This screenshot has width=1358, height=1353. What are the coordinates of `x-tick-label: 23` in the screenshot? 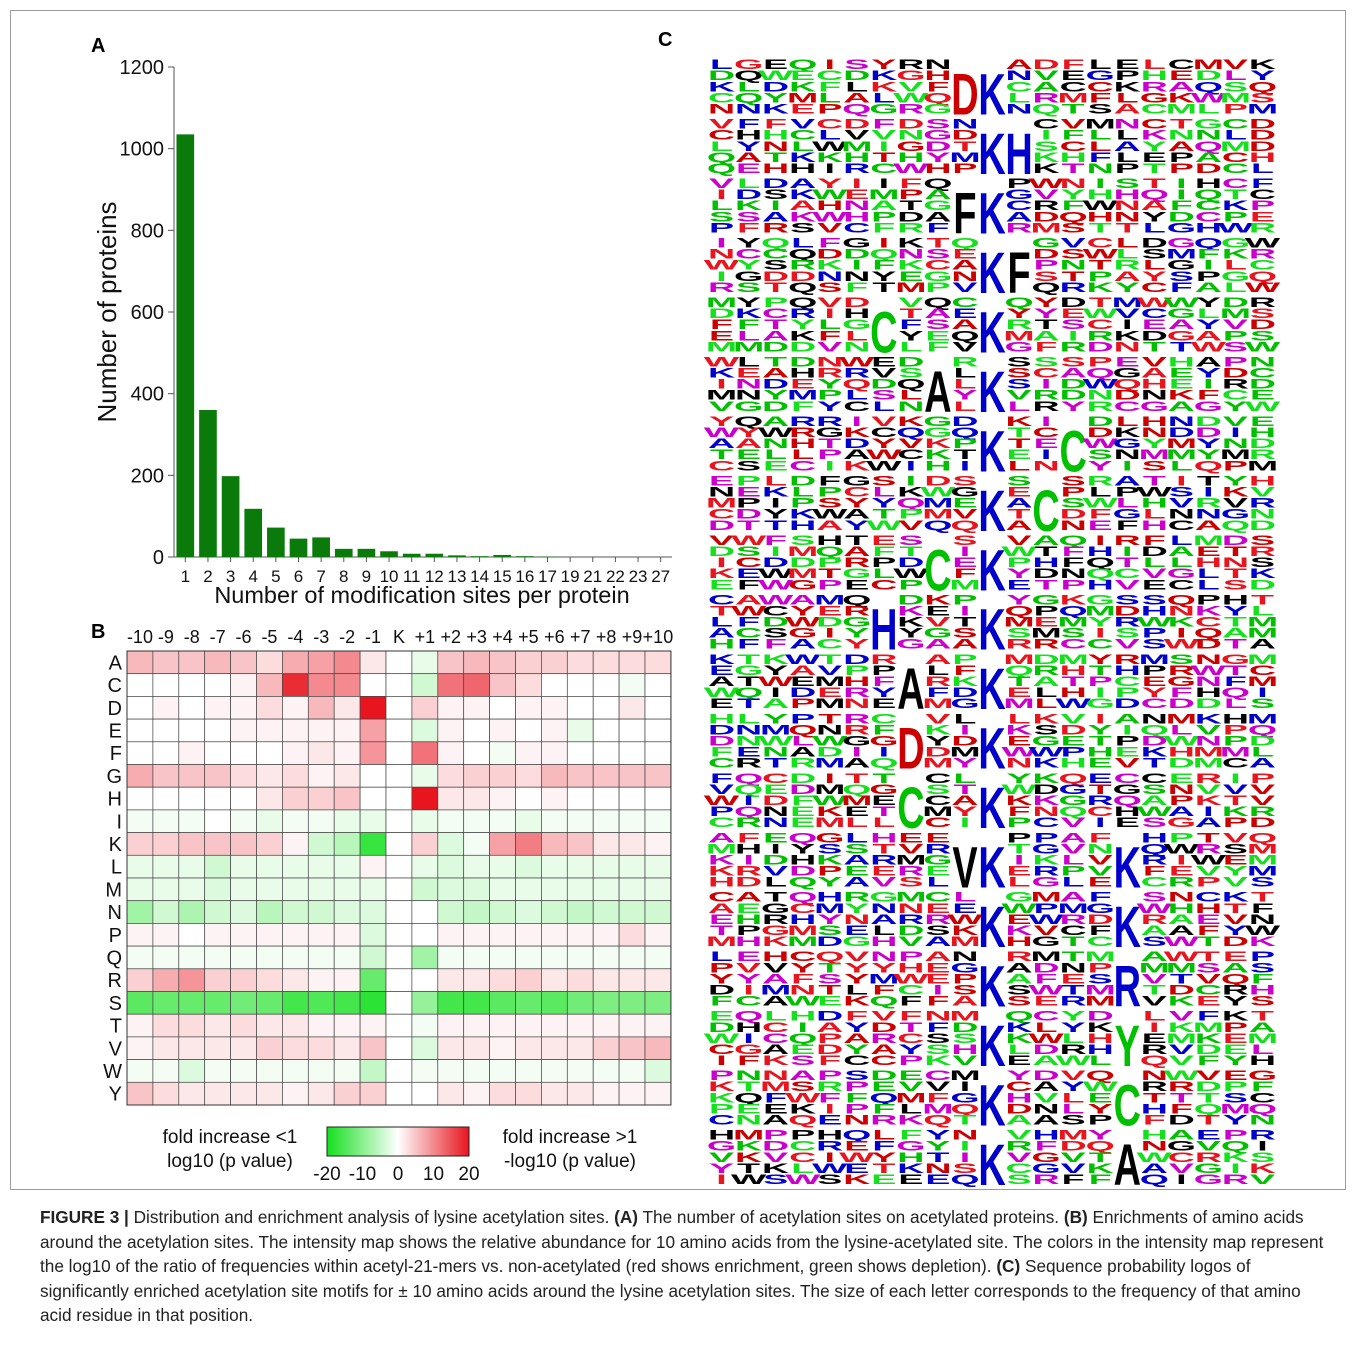 It's located at (638, 576).